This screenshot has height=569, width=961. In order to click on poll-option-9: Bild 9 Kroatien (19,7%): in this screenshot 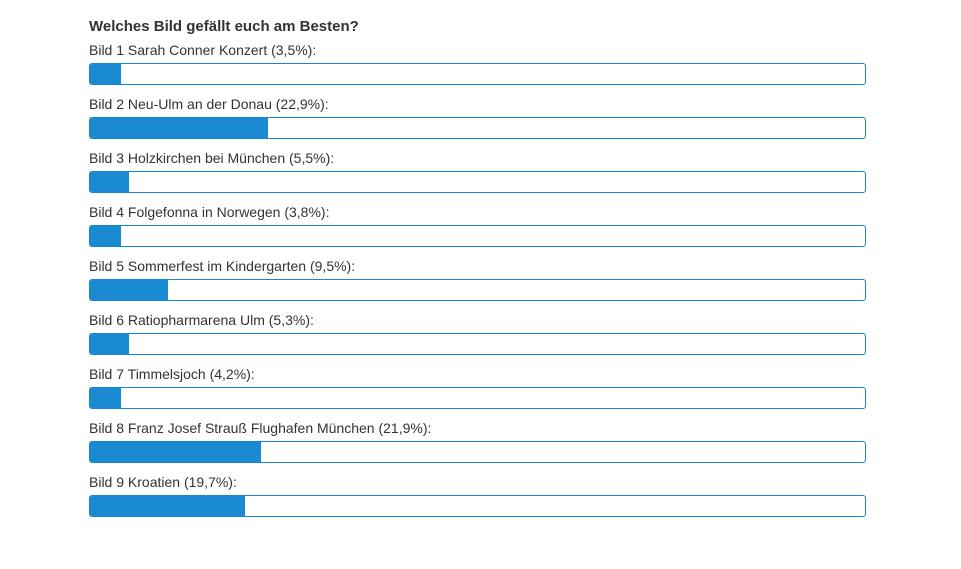, I will do `click(477, 499)`.